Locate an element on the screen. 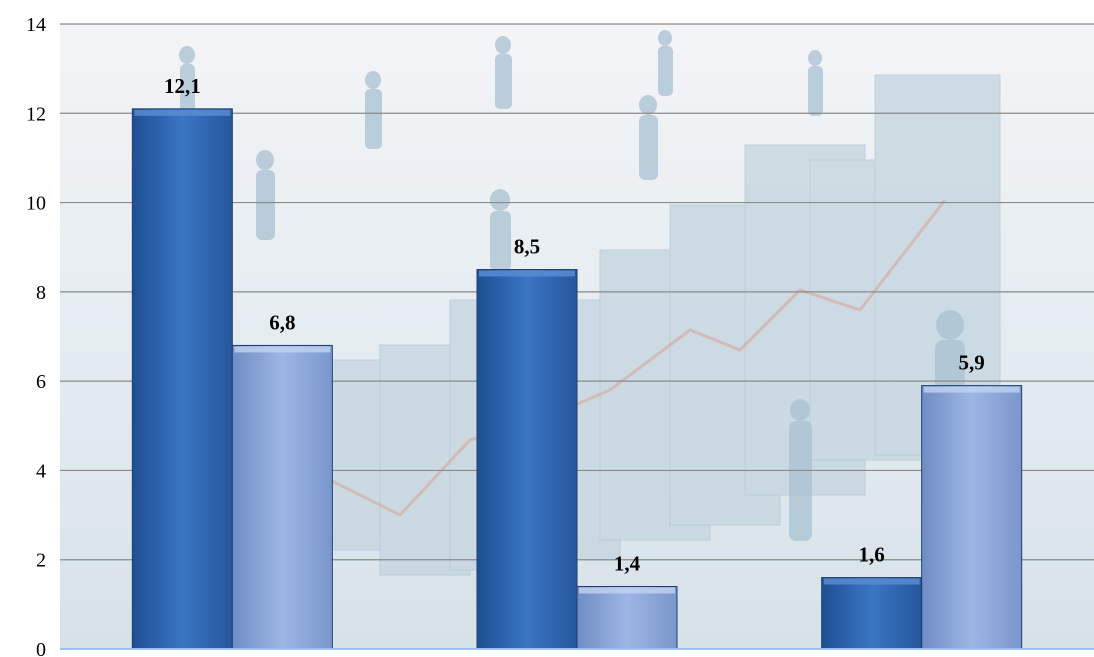  y-tick-label: 8 is located at coordinates (41, 293).